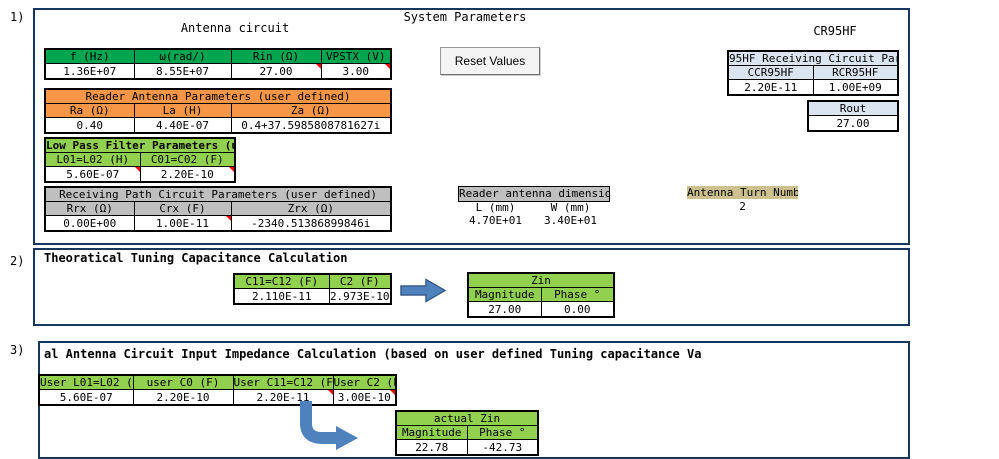  What do you see at coordinates (92, 159) in the screenshot?
I see `lpf-header-l01: L01=L02 (H)` at bounding box center [92, 159].